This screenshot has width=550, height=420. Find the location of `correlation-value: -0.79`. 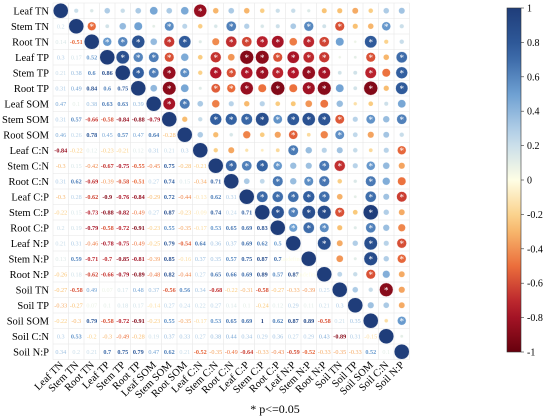

correlation-value: -0.79 is located at coordinates (153, 120).